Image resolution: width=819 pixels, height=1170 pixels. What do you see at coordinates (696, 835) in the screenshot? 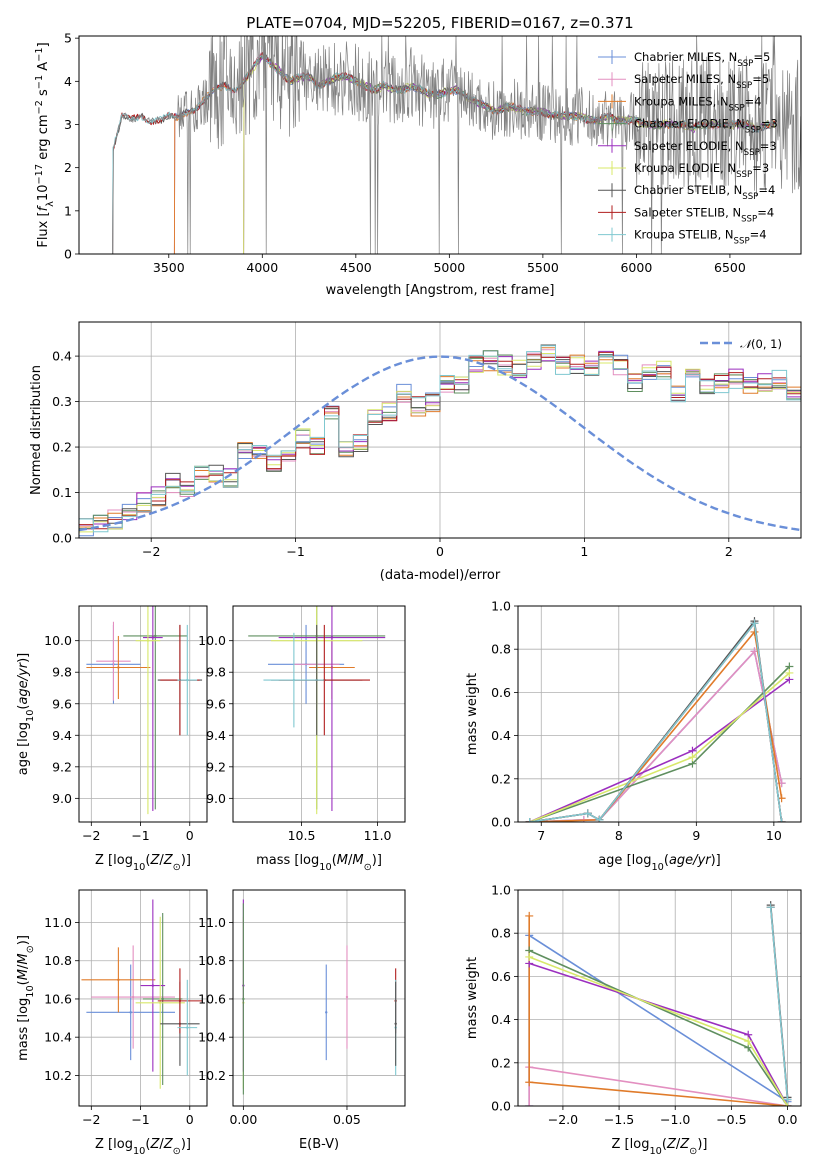
I see `x-tick-label: 9` at bounding box center [696, 835].